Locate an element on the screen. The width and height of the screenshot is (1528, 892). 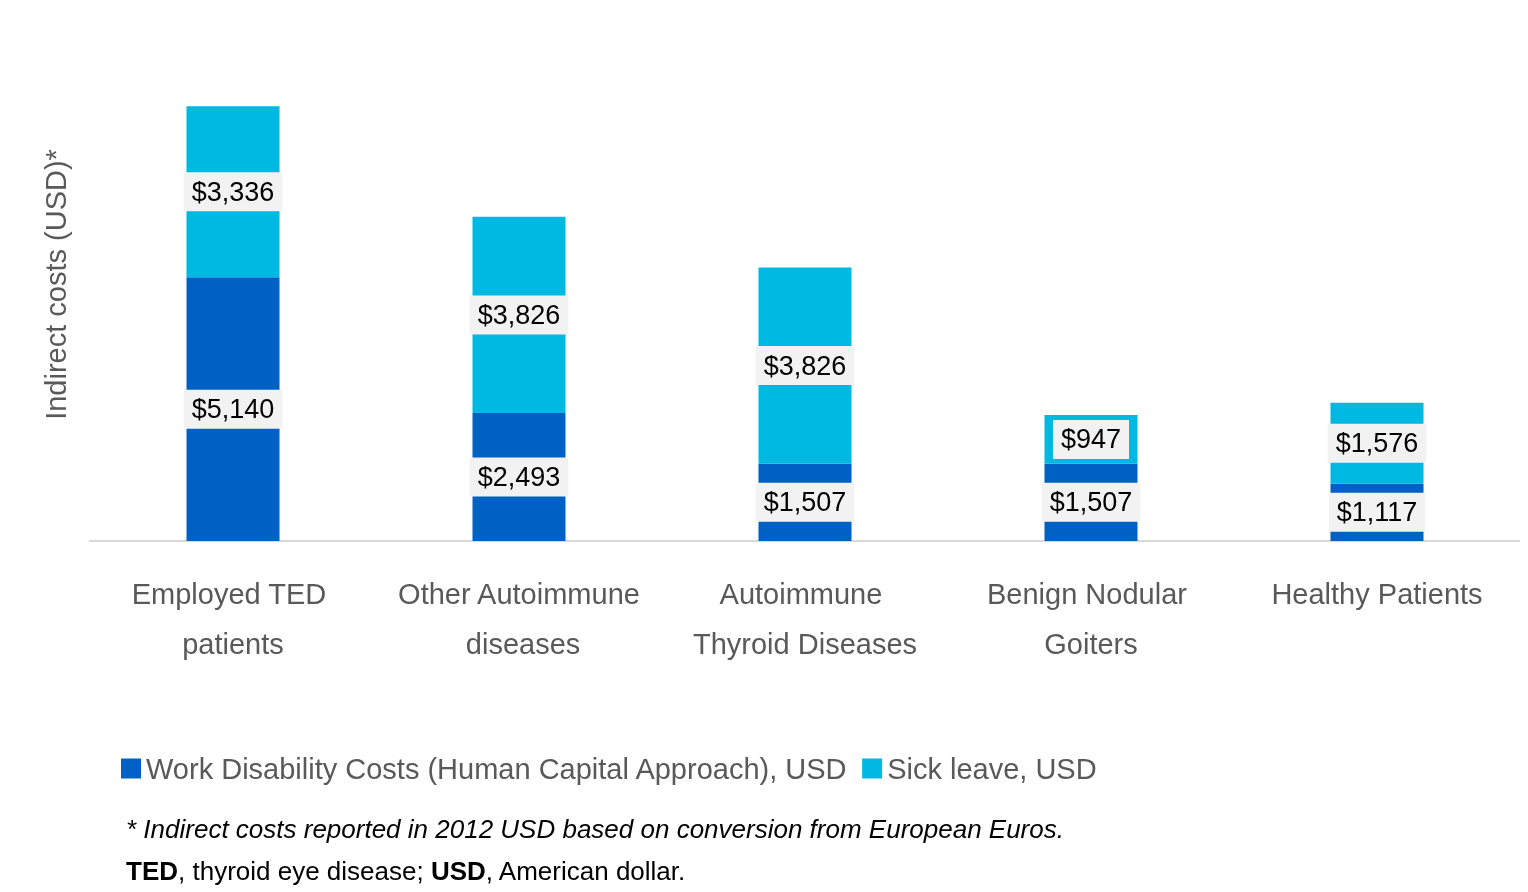
data-label: $1,117 is located at coordinates (1377, 512).